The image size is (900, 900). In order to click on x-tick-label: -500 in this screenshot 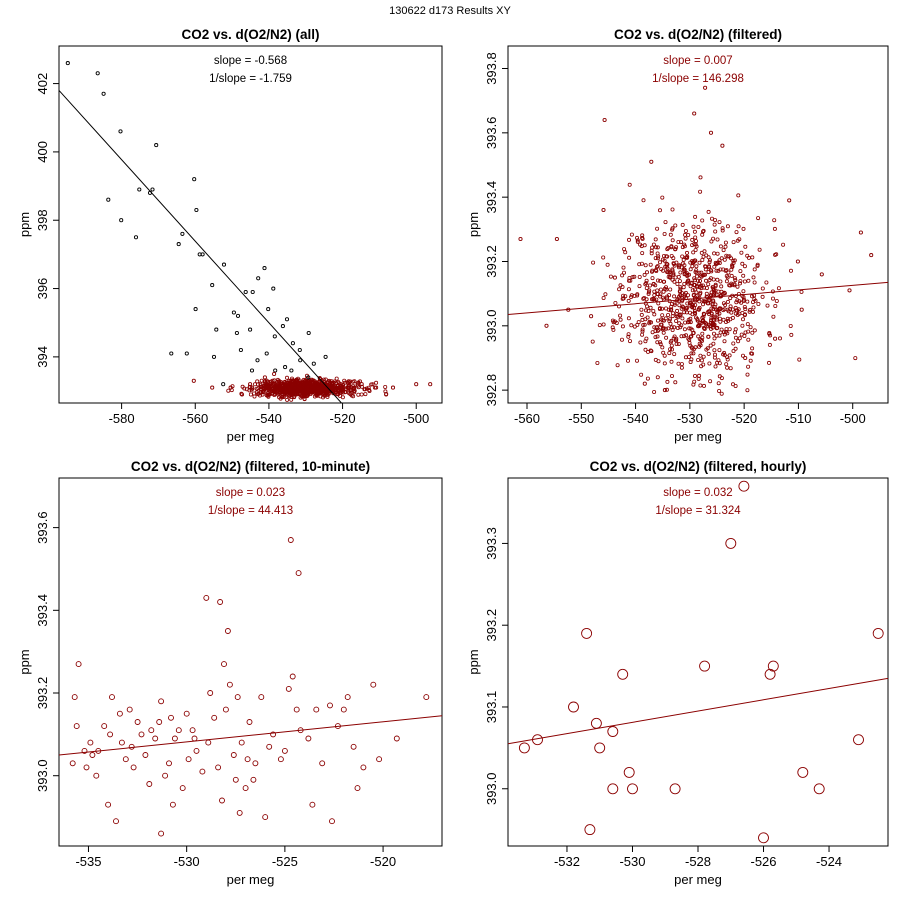, I will do `click(853, 418)`.